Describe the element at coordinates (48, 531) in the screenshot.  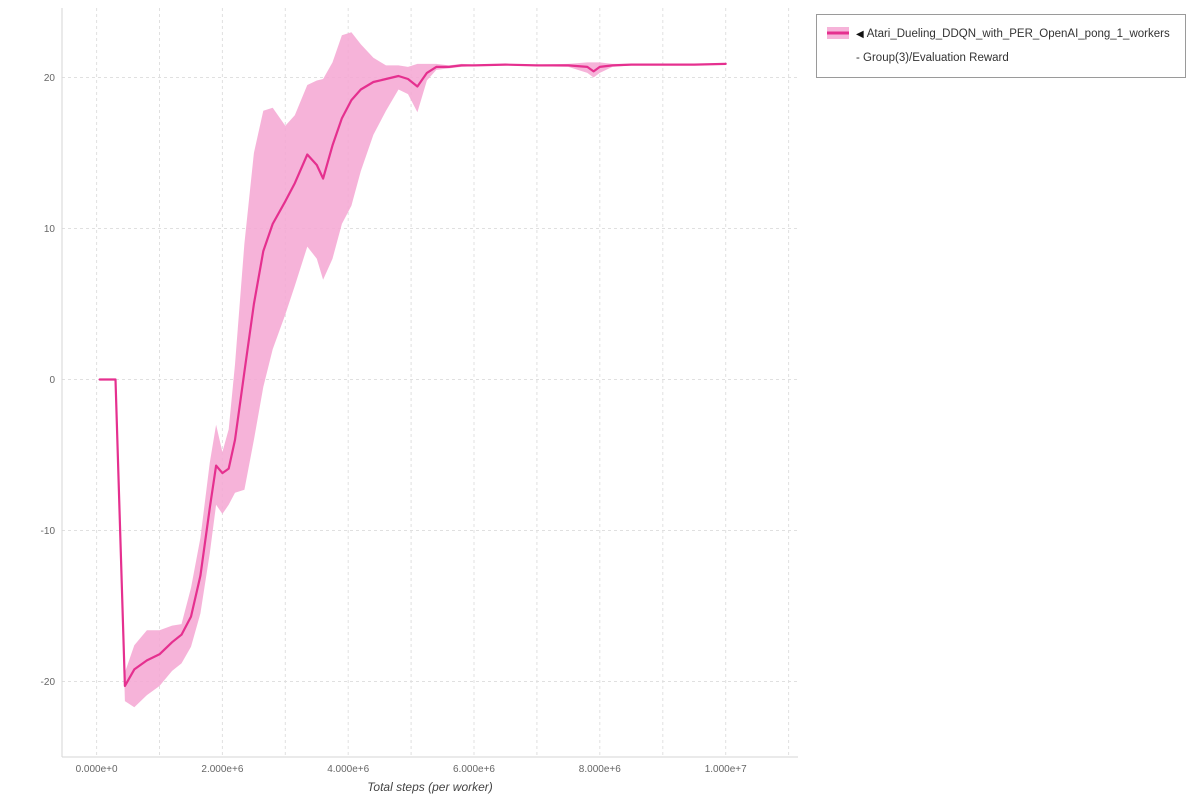
I see `y-tick-label: -10` at that location.